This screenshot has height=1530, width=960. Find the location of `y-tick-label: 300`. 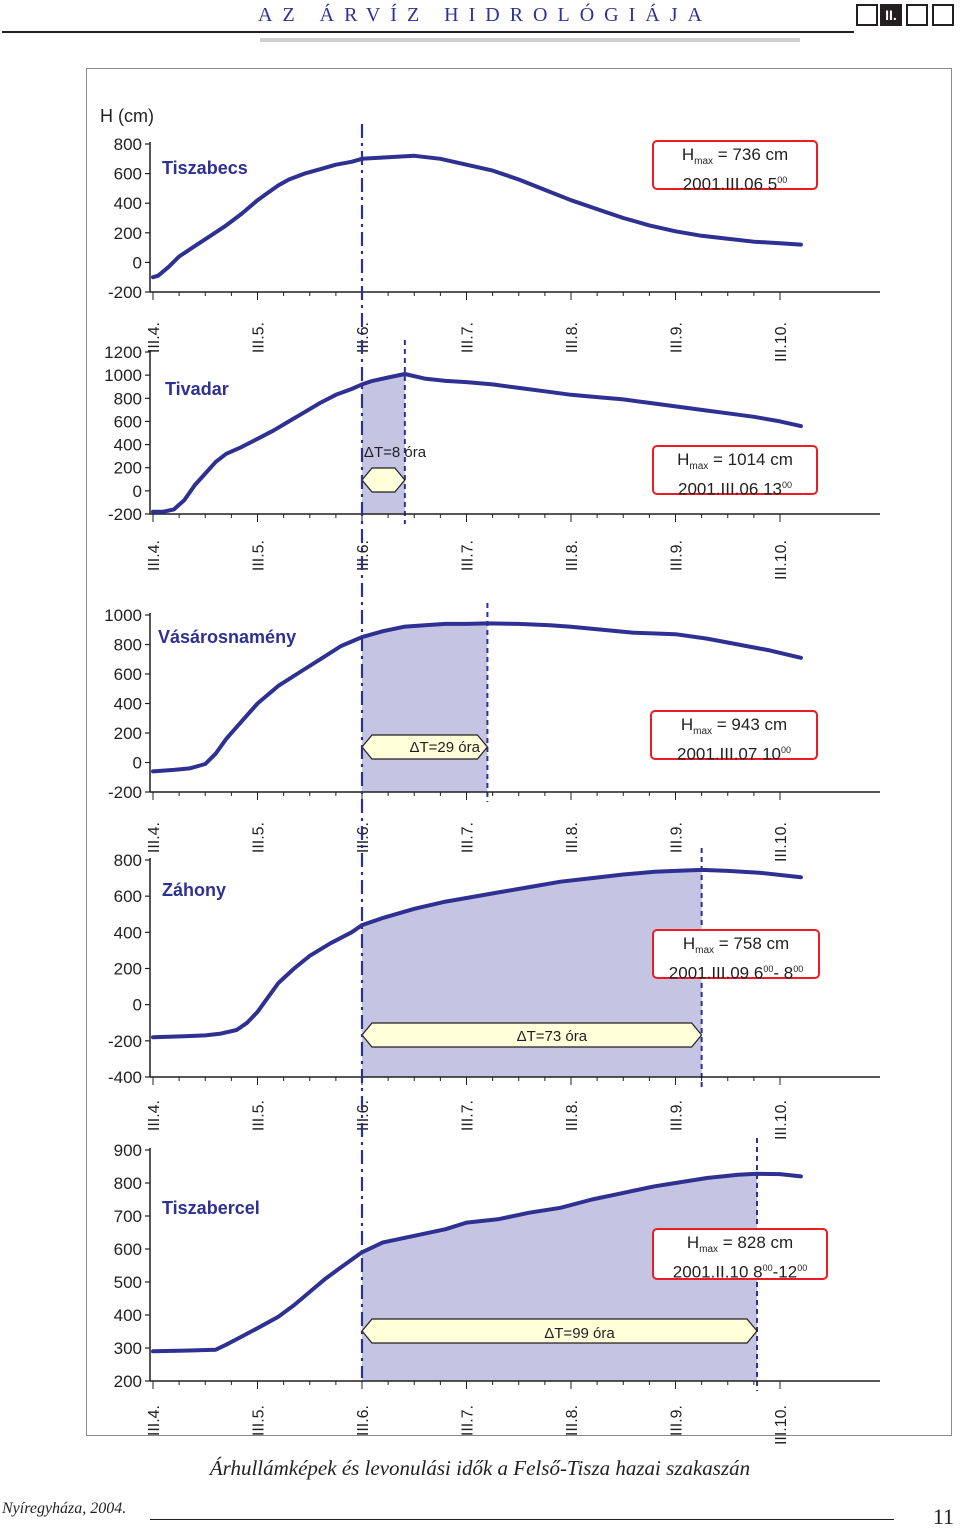

y-tick-label: 300 is located at coordinates (128, 1348).